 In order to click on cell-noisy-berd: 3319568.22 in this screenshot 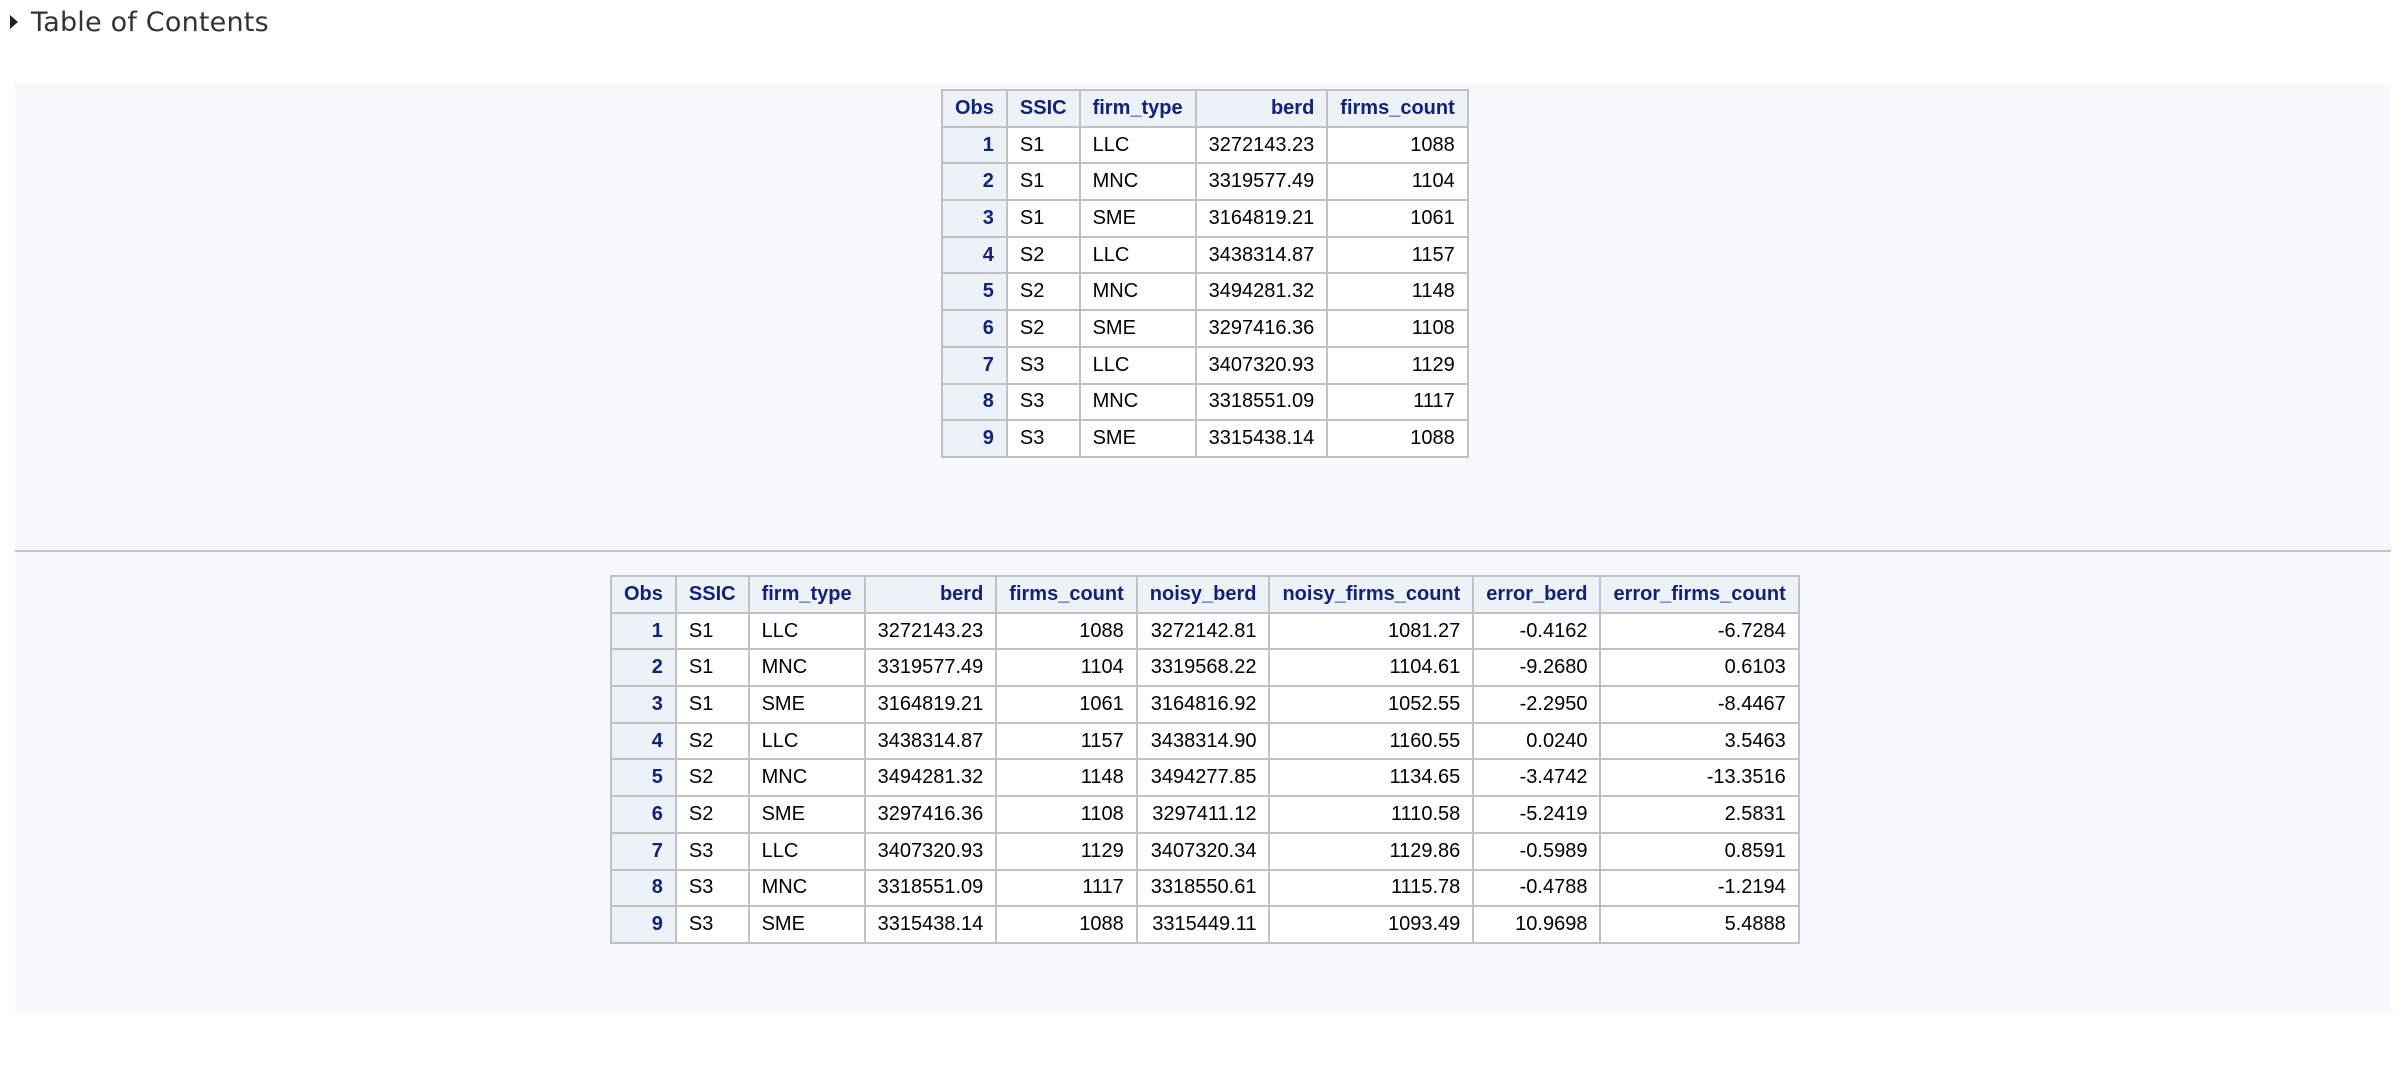, I will do `click(1203, 668)`.